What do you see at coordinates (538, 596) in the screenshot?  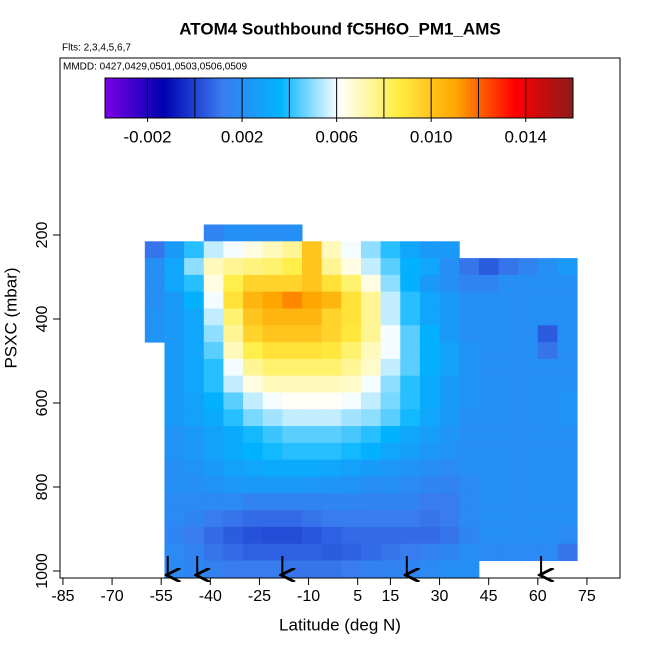 I see `x-tick-label: 60` at bounding box center [538, 596].